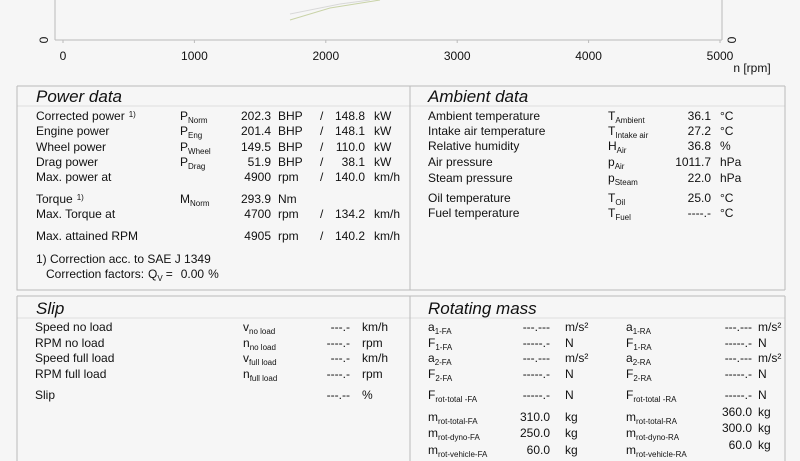  I want to click on symbol: MNorm, so click(195, 200).